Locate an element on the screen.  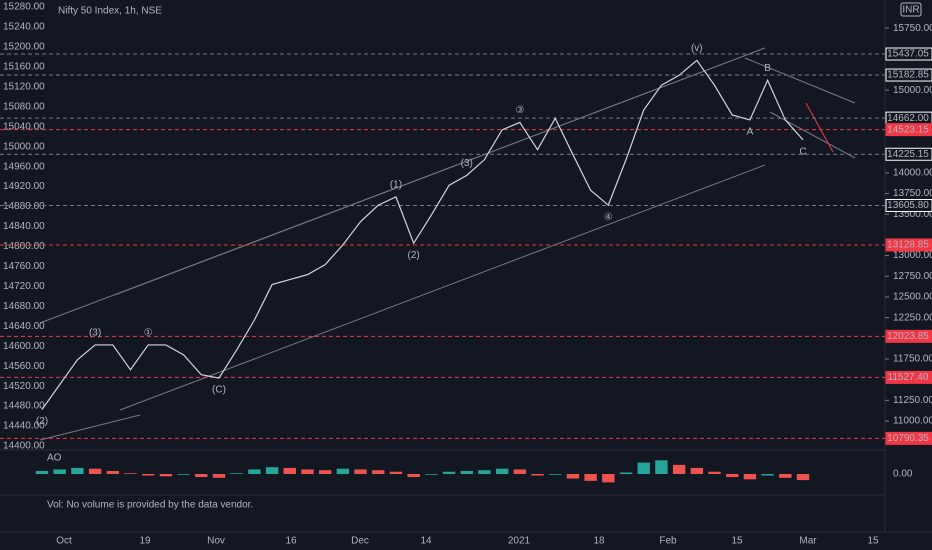
y2-tick-label: 12500.00 is located at coordinates (912, 297).